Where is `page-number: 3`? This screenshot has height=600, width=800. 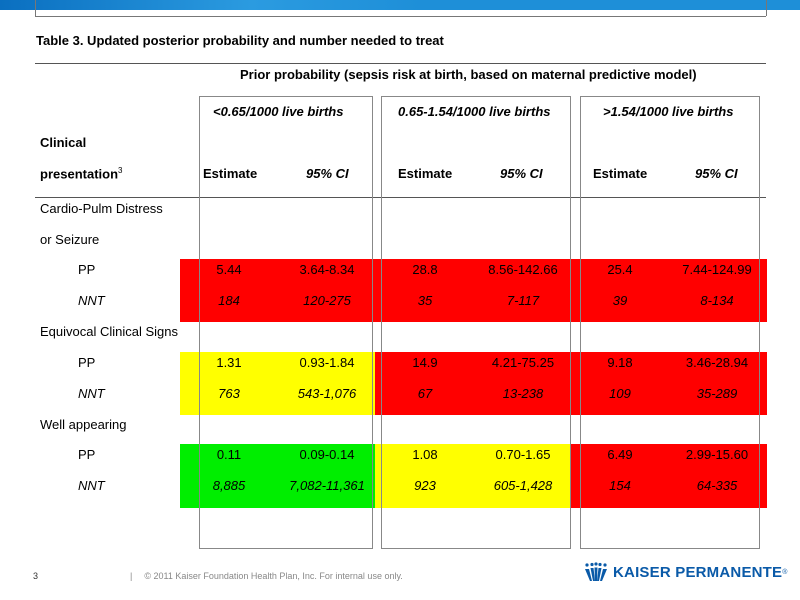
page-number: 3 is located at coordinates (36, 576).